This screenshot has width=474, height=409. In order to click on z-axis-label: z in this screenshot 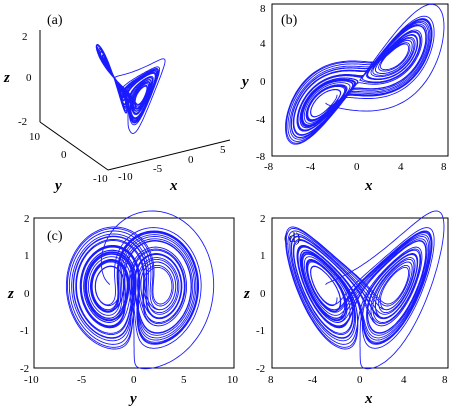, I will do `click(6, 78)`.